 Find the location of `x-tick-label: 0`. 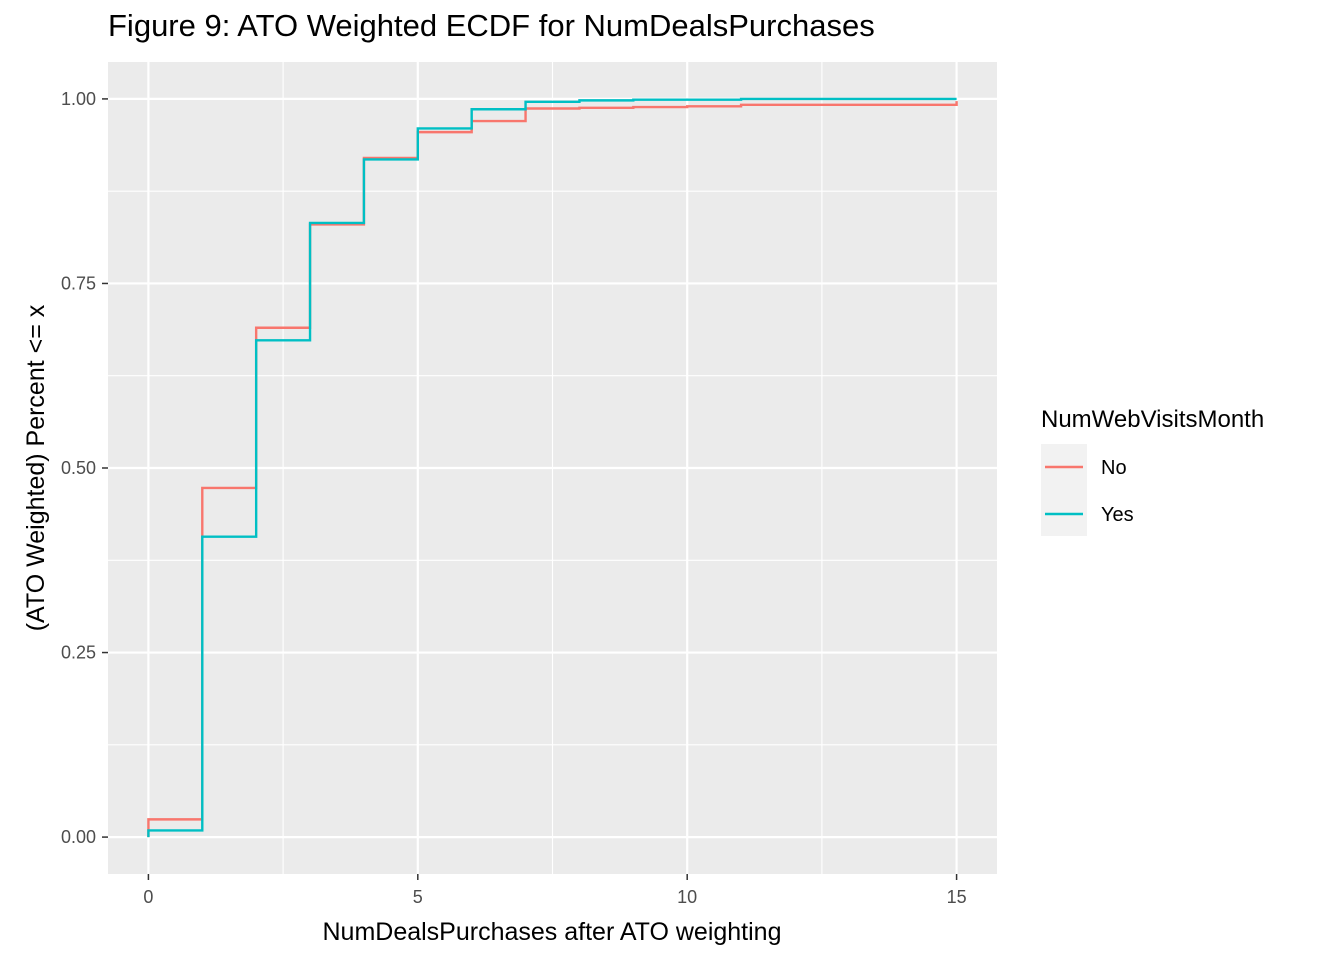

x-tick-label: 0 is located at coordinates (148, 897).